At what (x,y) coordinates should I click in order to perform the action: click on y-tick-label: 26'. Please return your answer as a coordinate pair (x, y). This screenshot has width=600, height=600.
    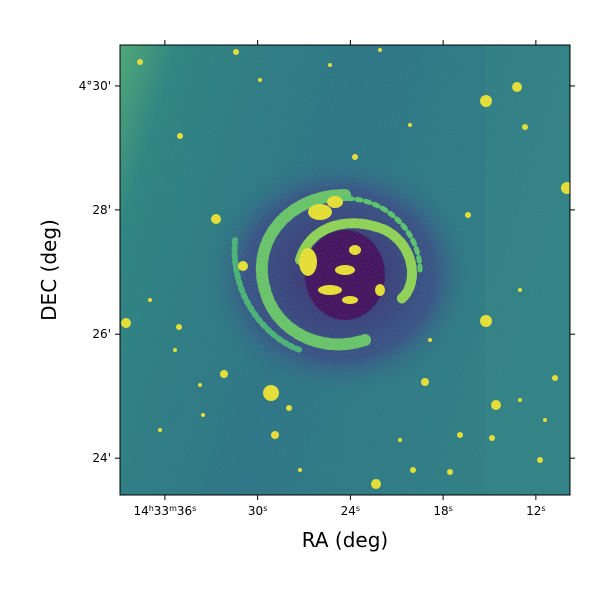
    Looking at the image, I should click on (101, 334).